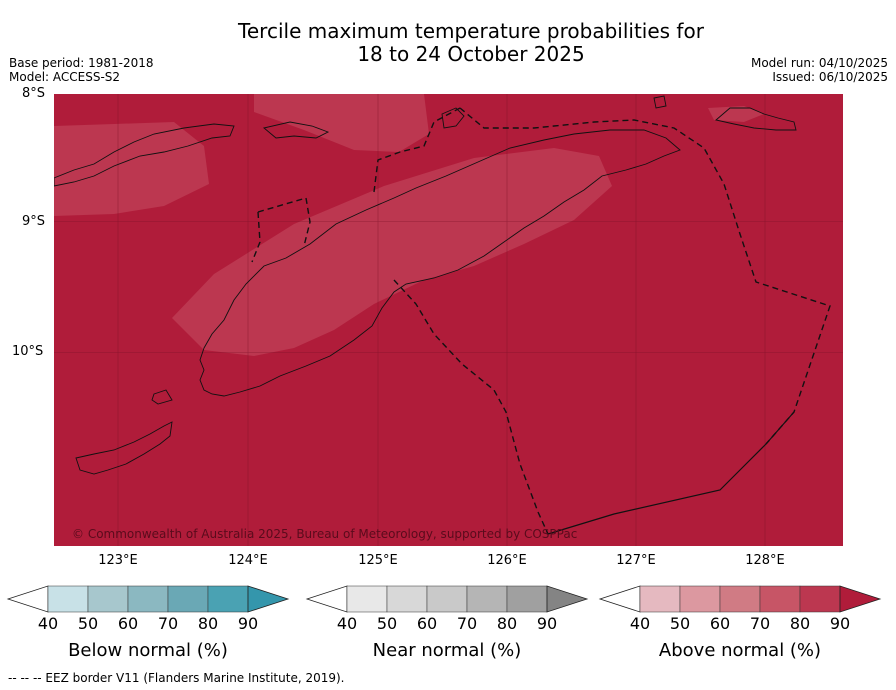 This screenshot has width=896, height=690. I want to click on coast-small-island, so click(660, 102).